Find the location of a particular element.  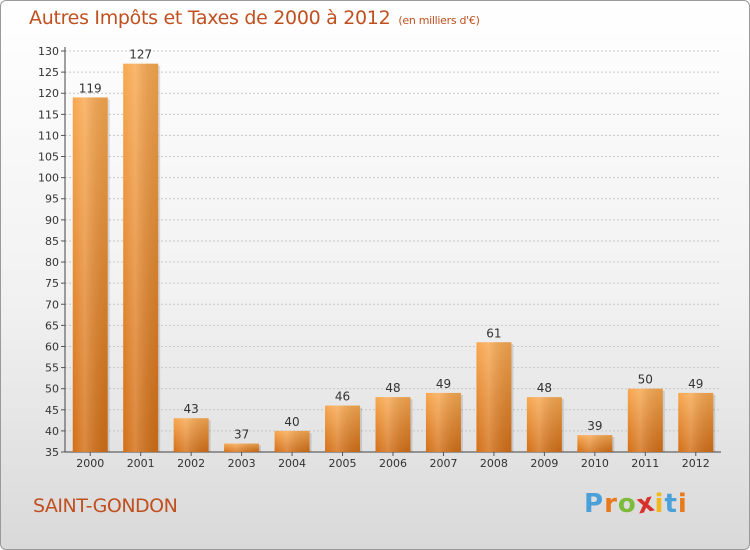

y-tick-label: 85 is located at coordinates (52, 241).